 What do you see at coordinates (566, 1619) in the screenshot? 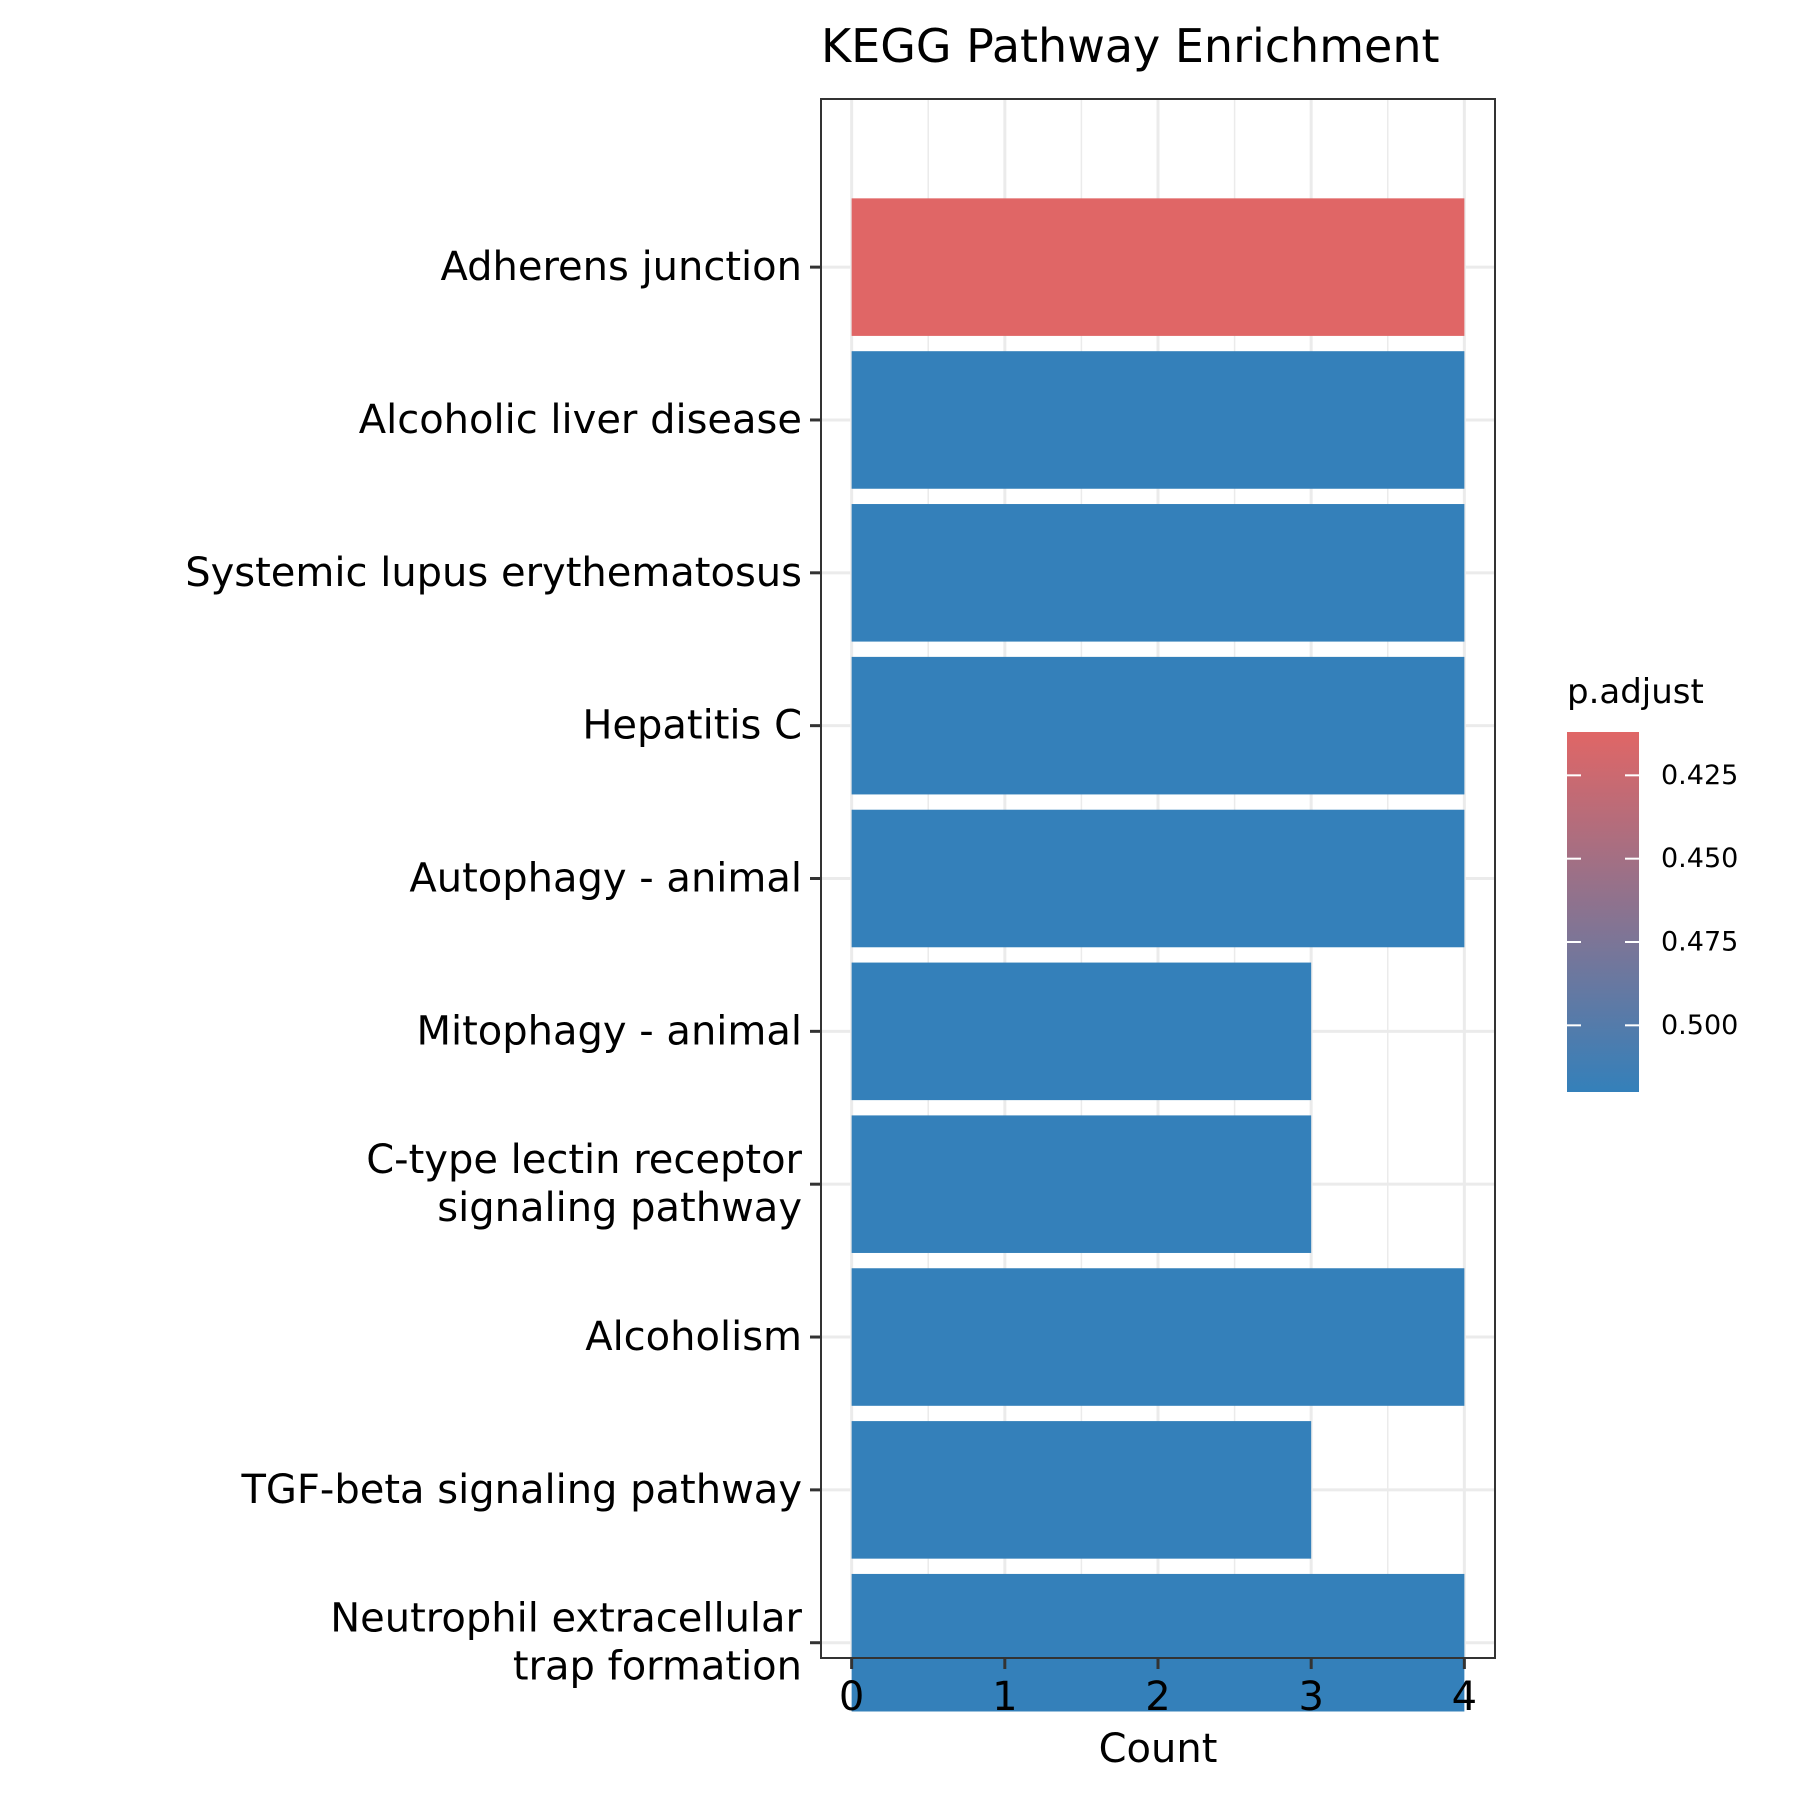
I see `category-label-line: Neutrophil extracellular` at bounding box center [566, 1619].